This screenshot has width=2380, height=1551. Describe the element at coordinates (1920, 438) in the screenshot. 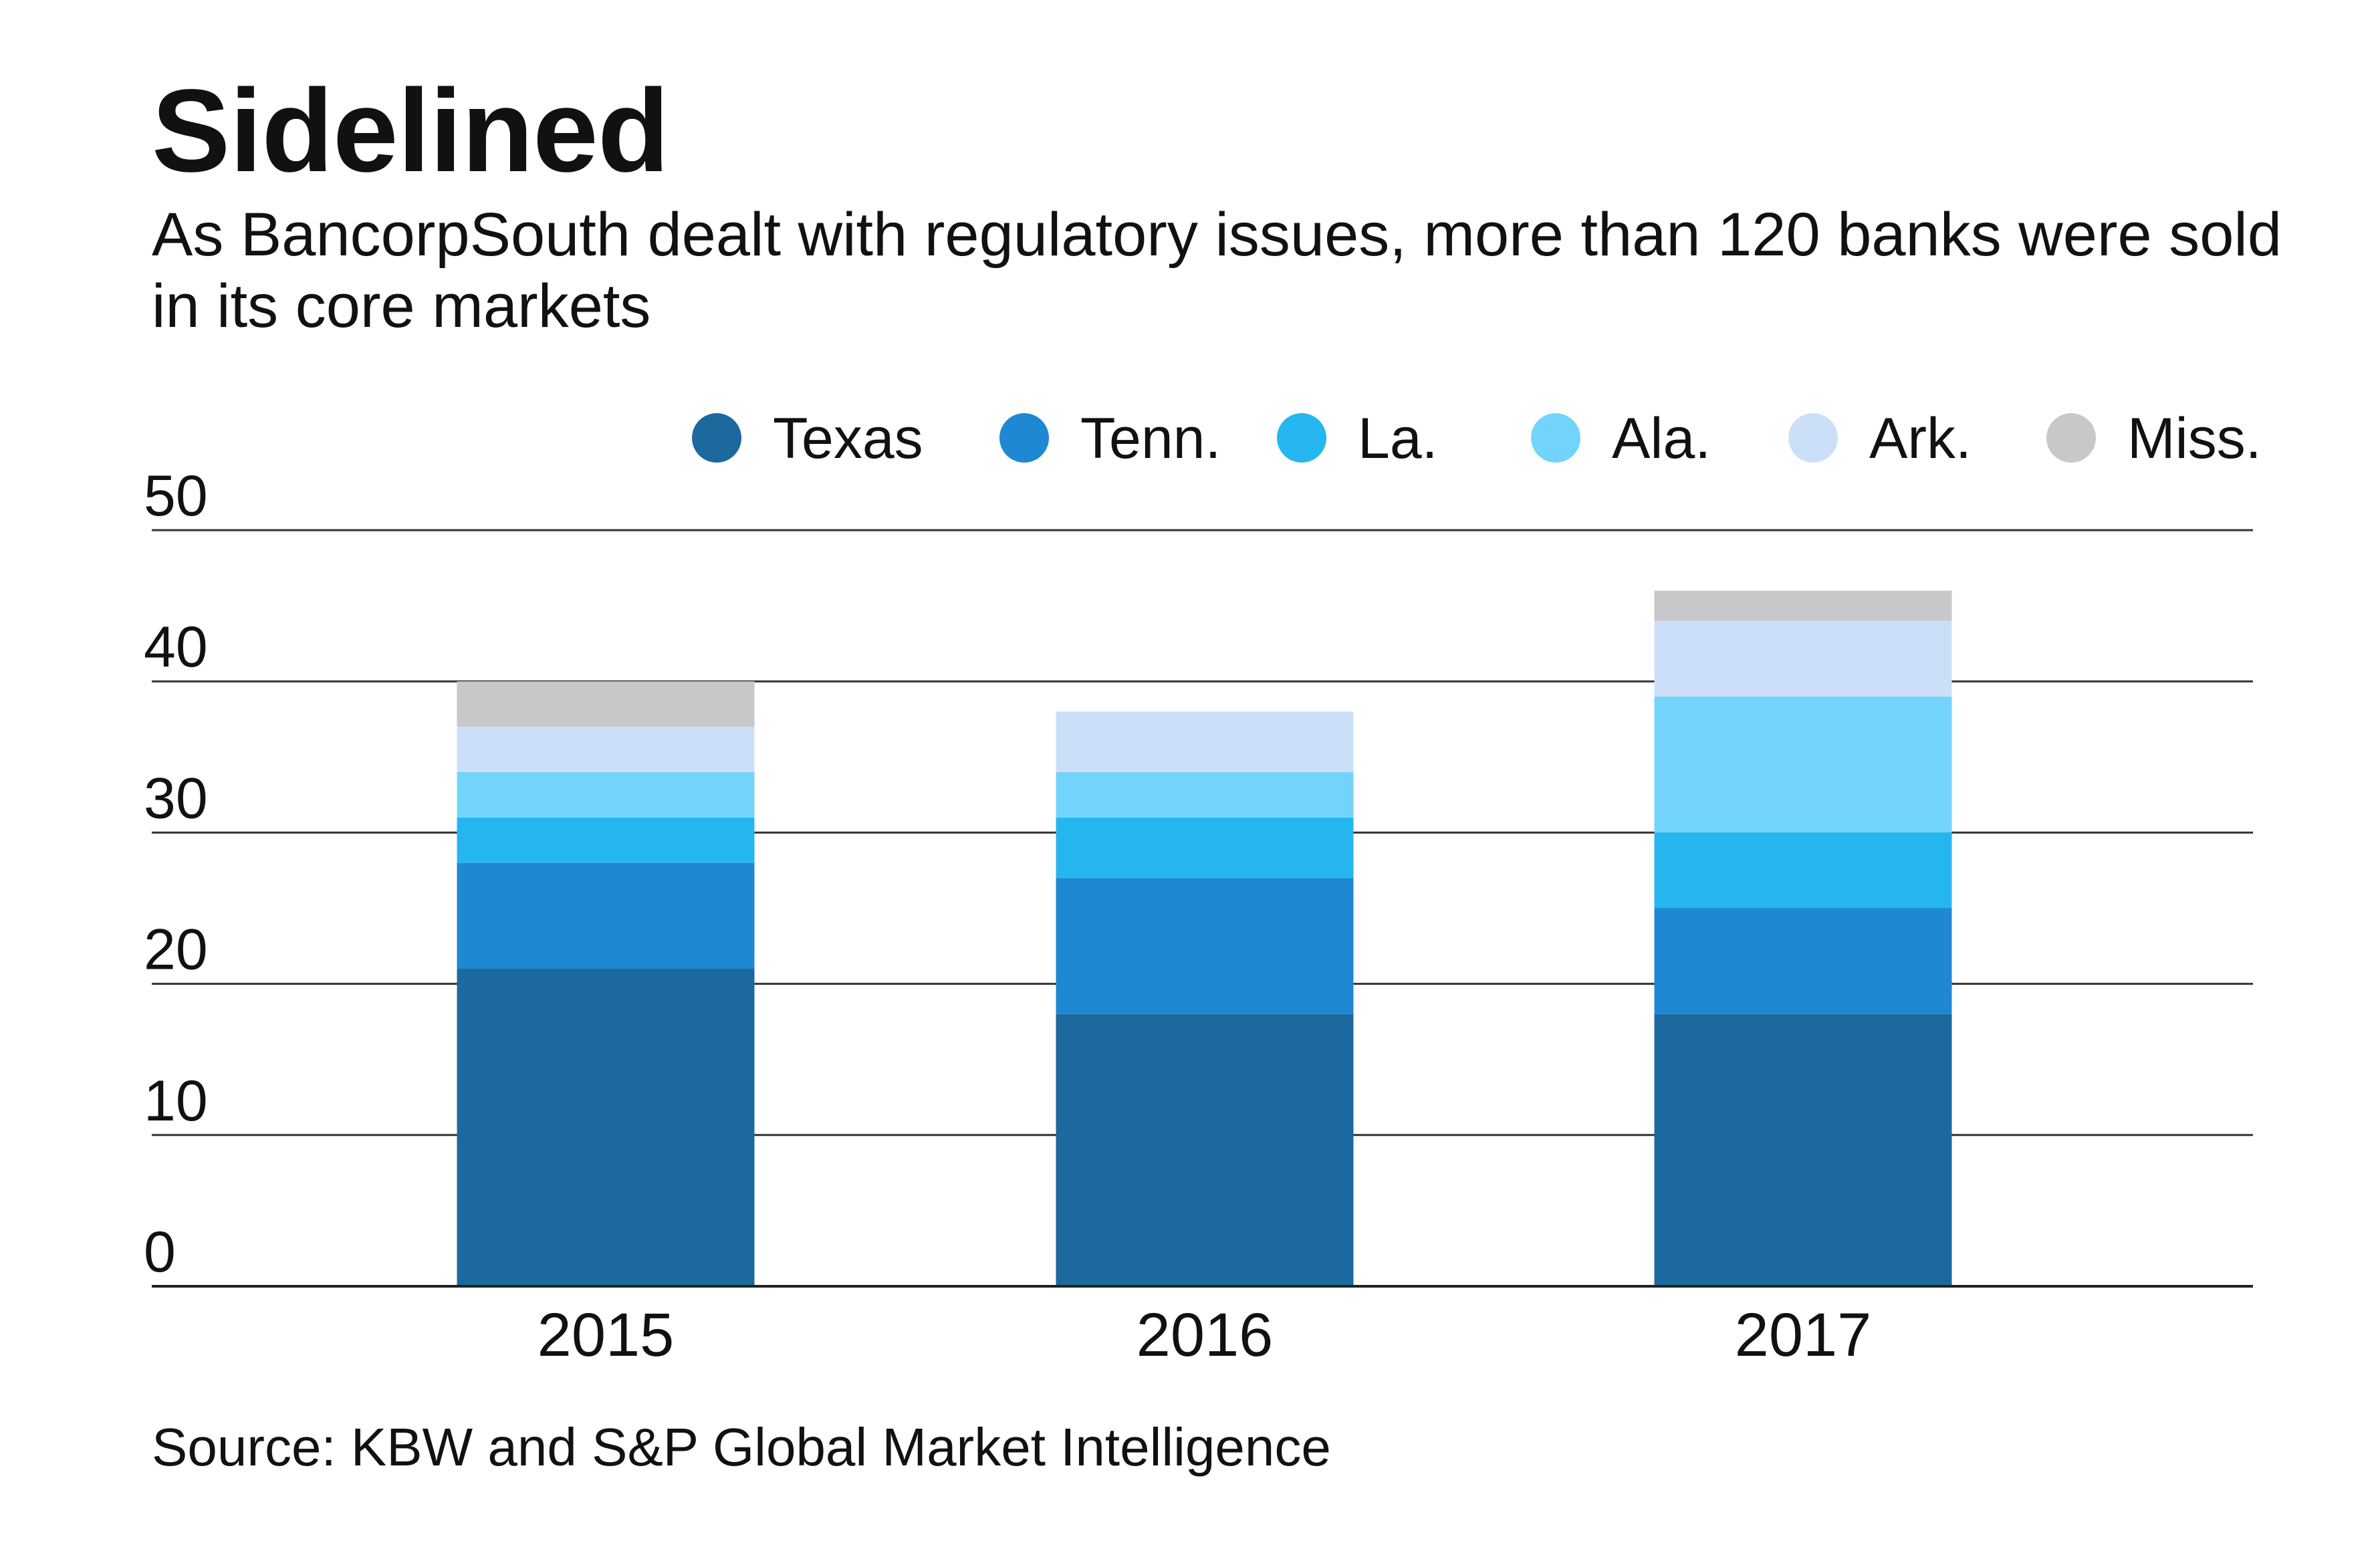

I see `legend-label: Ark.` at that location.